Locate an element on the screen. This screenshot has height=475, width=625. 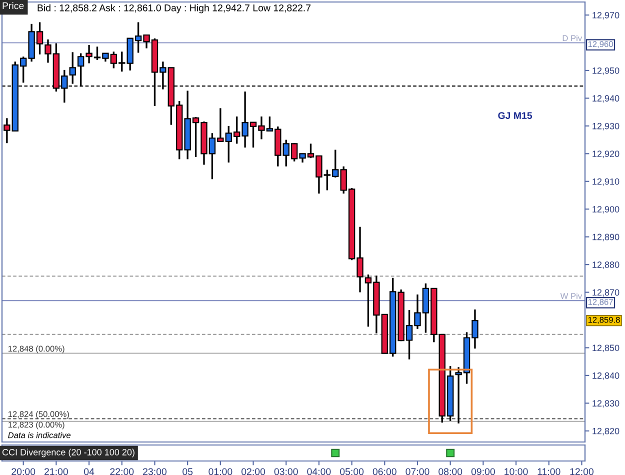
x-tick-label: 04 is located at coordinates (89, 471).